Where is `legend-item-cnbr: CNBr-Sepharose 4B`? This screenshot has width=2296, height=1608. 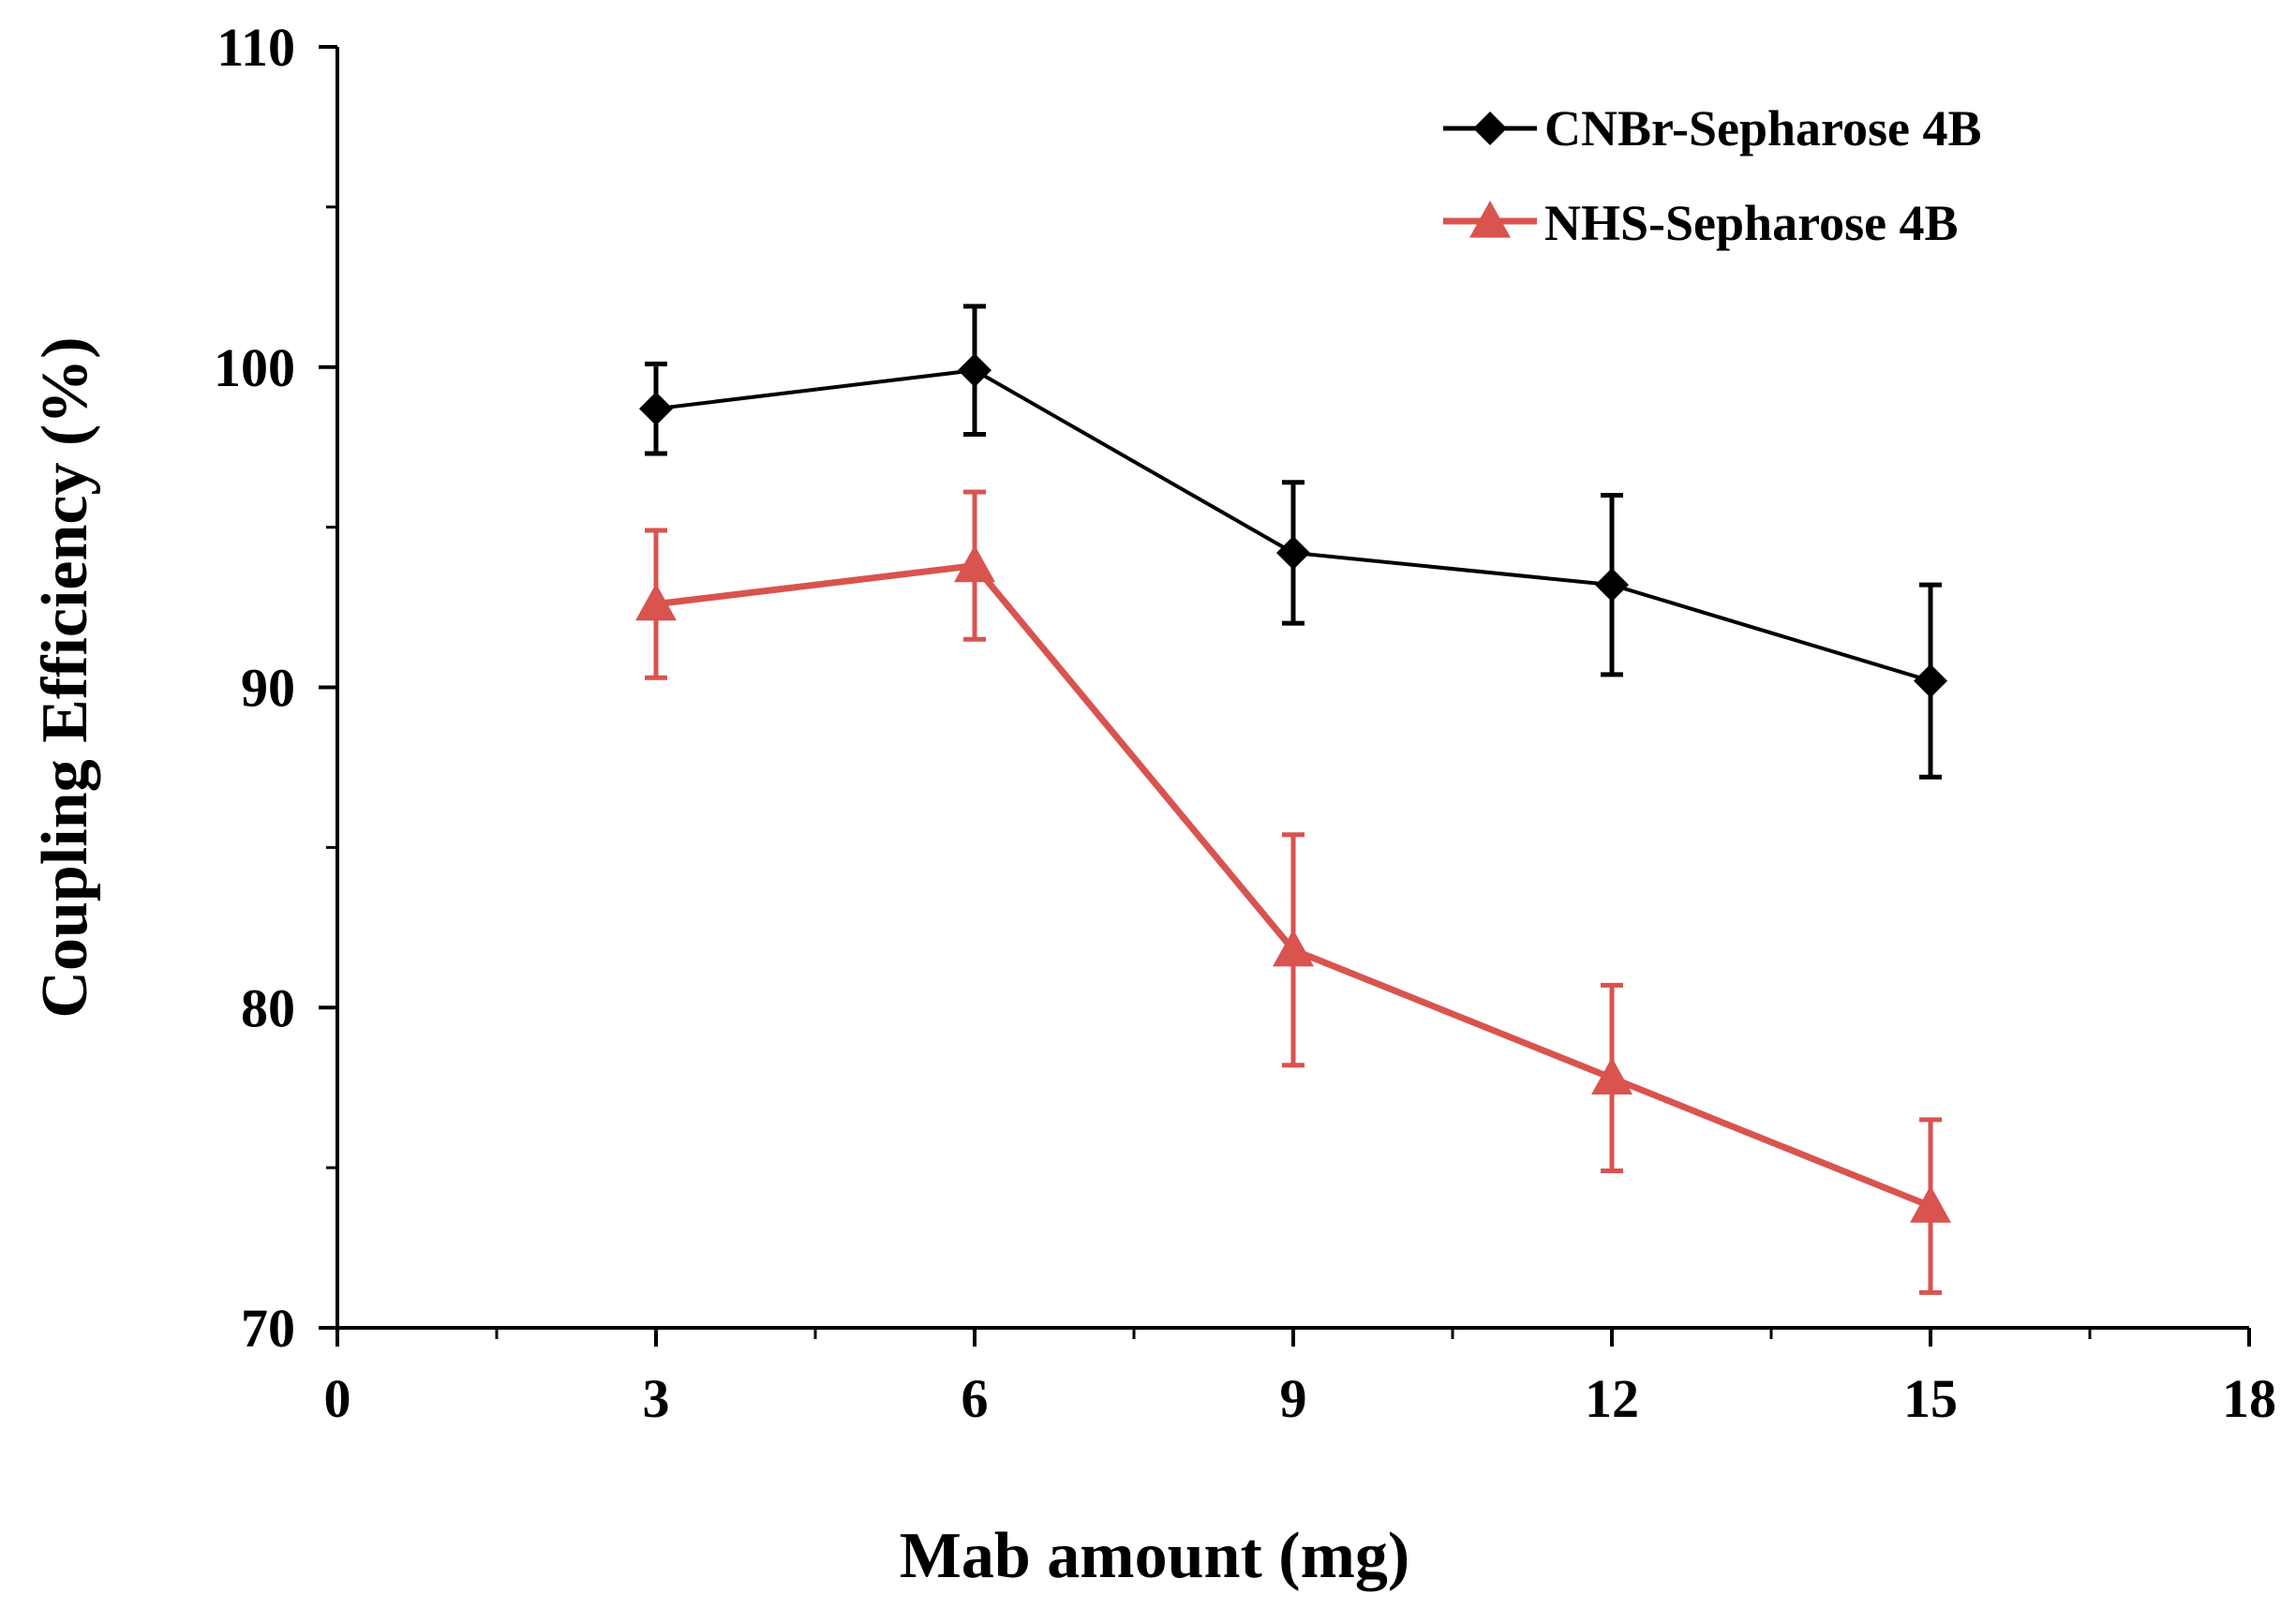
legend-item-cnbr: CNBr-Sepharose 4B is located at coordinates (1712, 128).